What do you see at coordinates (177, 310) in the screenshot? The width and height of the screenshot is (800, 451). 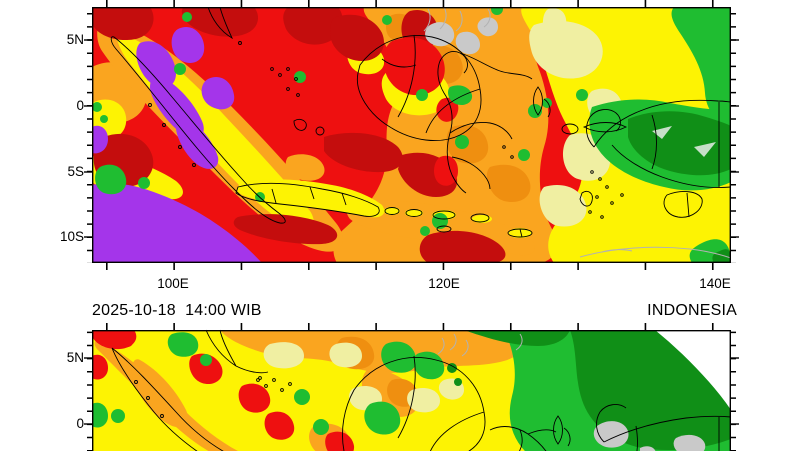 I see `timestamp-label: 2025-10-18 14:00 WIB` at bounding box center [177, 310].